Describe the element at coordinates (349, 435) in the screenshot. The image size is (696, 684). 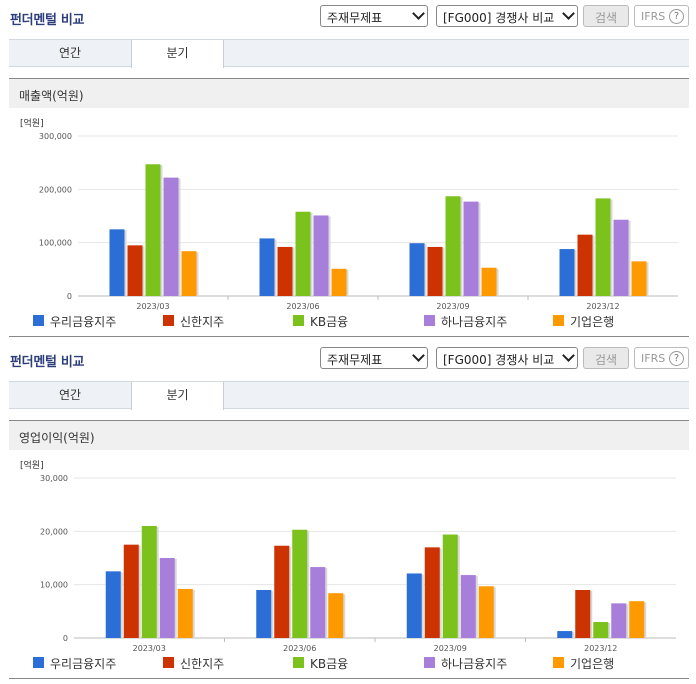
I see `section-header: 영업이익(억원)` at that location.